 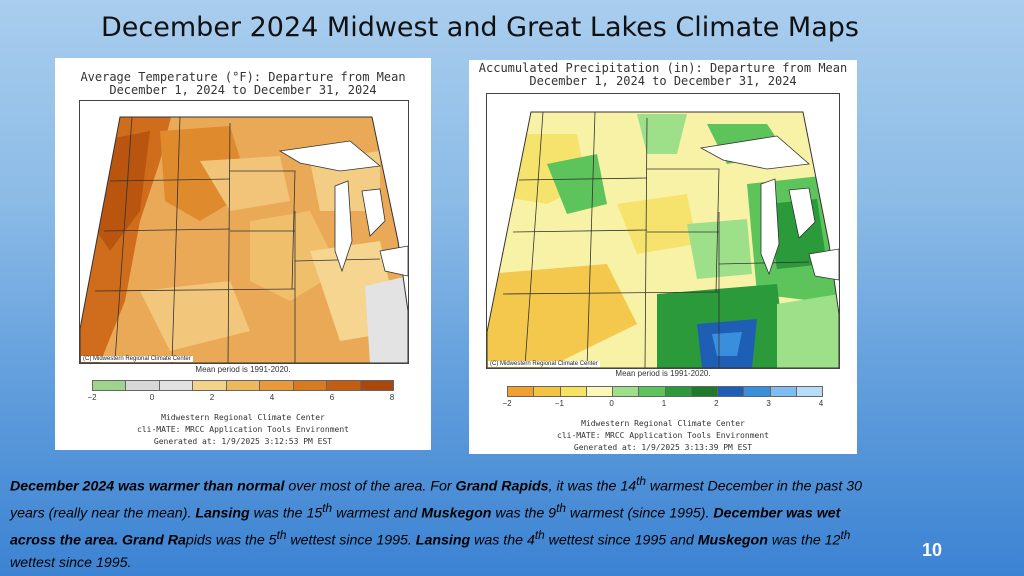 What do you see at coordinates (502, 541) in the screenshot?
I see `summary-text: was the 4` at bounding box center [502, 541].